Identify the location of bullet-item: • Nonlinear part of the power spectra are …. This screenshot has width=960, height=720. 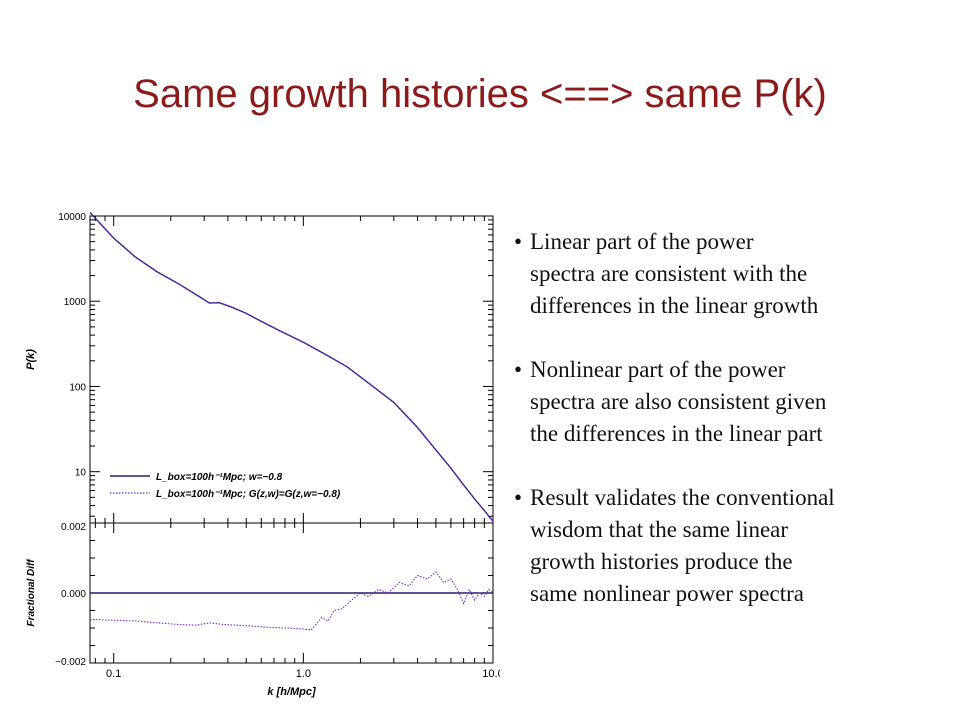
(737, 402).